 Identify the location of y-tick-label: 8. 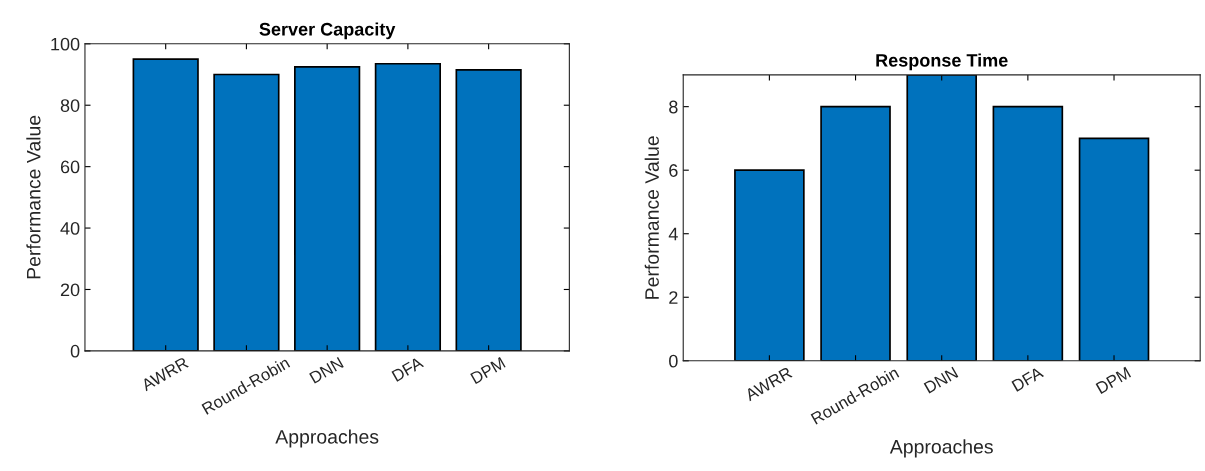
(673, 107).